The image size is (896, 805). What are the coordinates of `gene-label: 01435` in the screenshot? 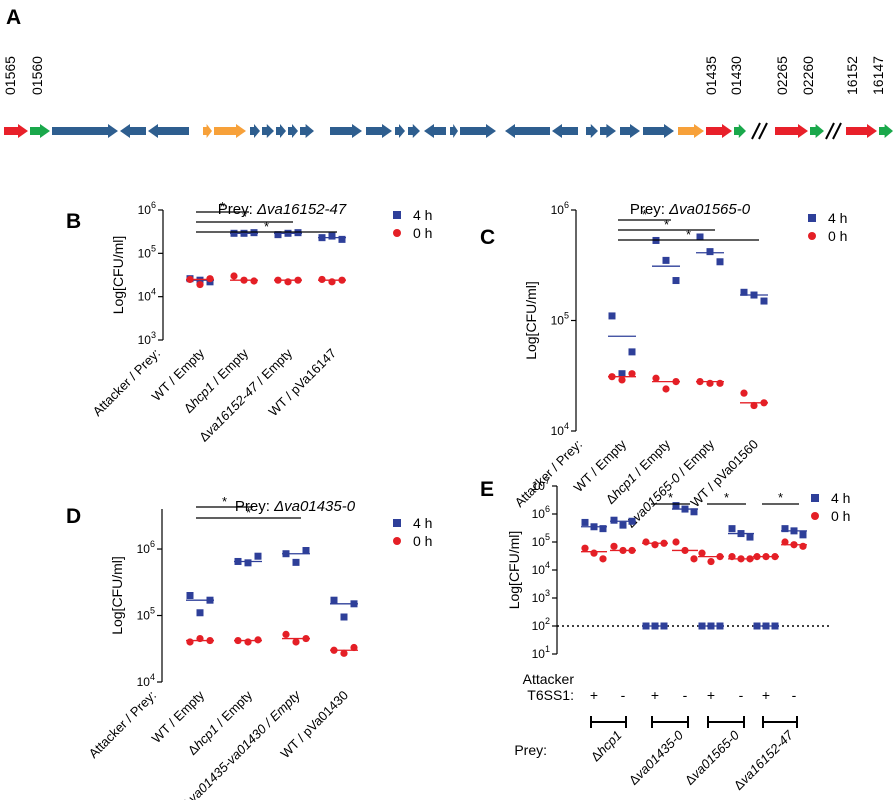 It's located at (711, 75).